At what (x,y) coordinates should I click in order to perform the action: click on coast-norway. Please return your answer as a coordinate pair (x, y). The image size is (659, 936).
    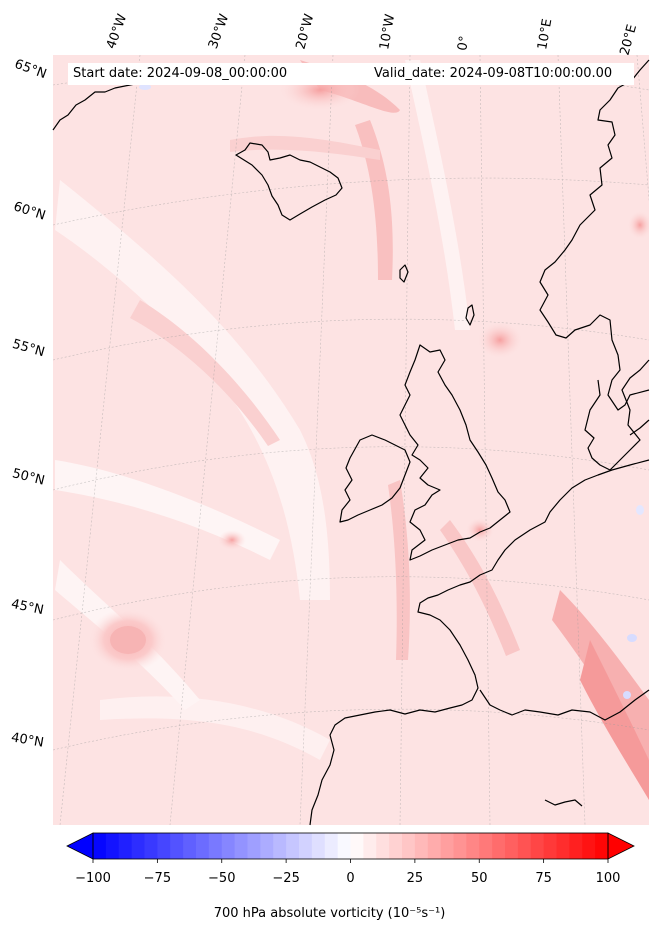
    Looking at the image, I should click on (594, 235).